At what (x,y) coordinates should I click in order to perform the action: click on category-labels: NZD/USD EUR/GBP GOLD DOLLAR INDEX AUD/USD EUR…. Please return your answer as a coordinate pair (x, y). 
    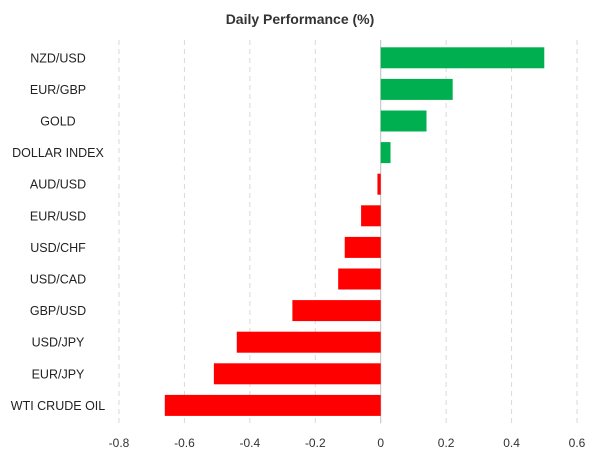
    Looking at the image, I should click on (58, 232).